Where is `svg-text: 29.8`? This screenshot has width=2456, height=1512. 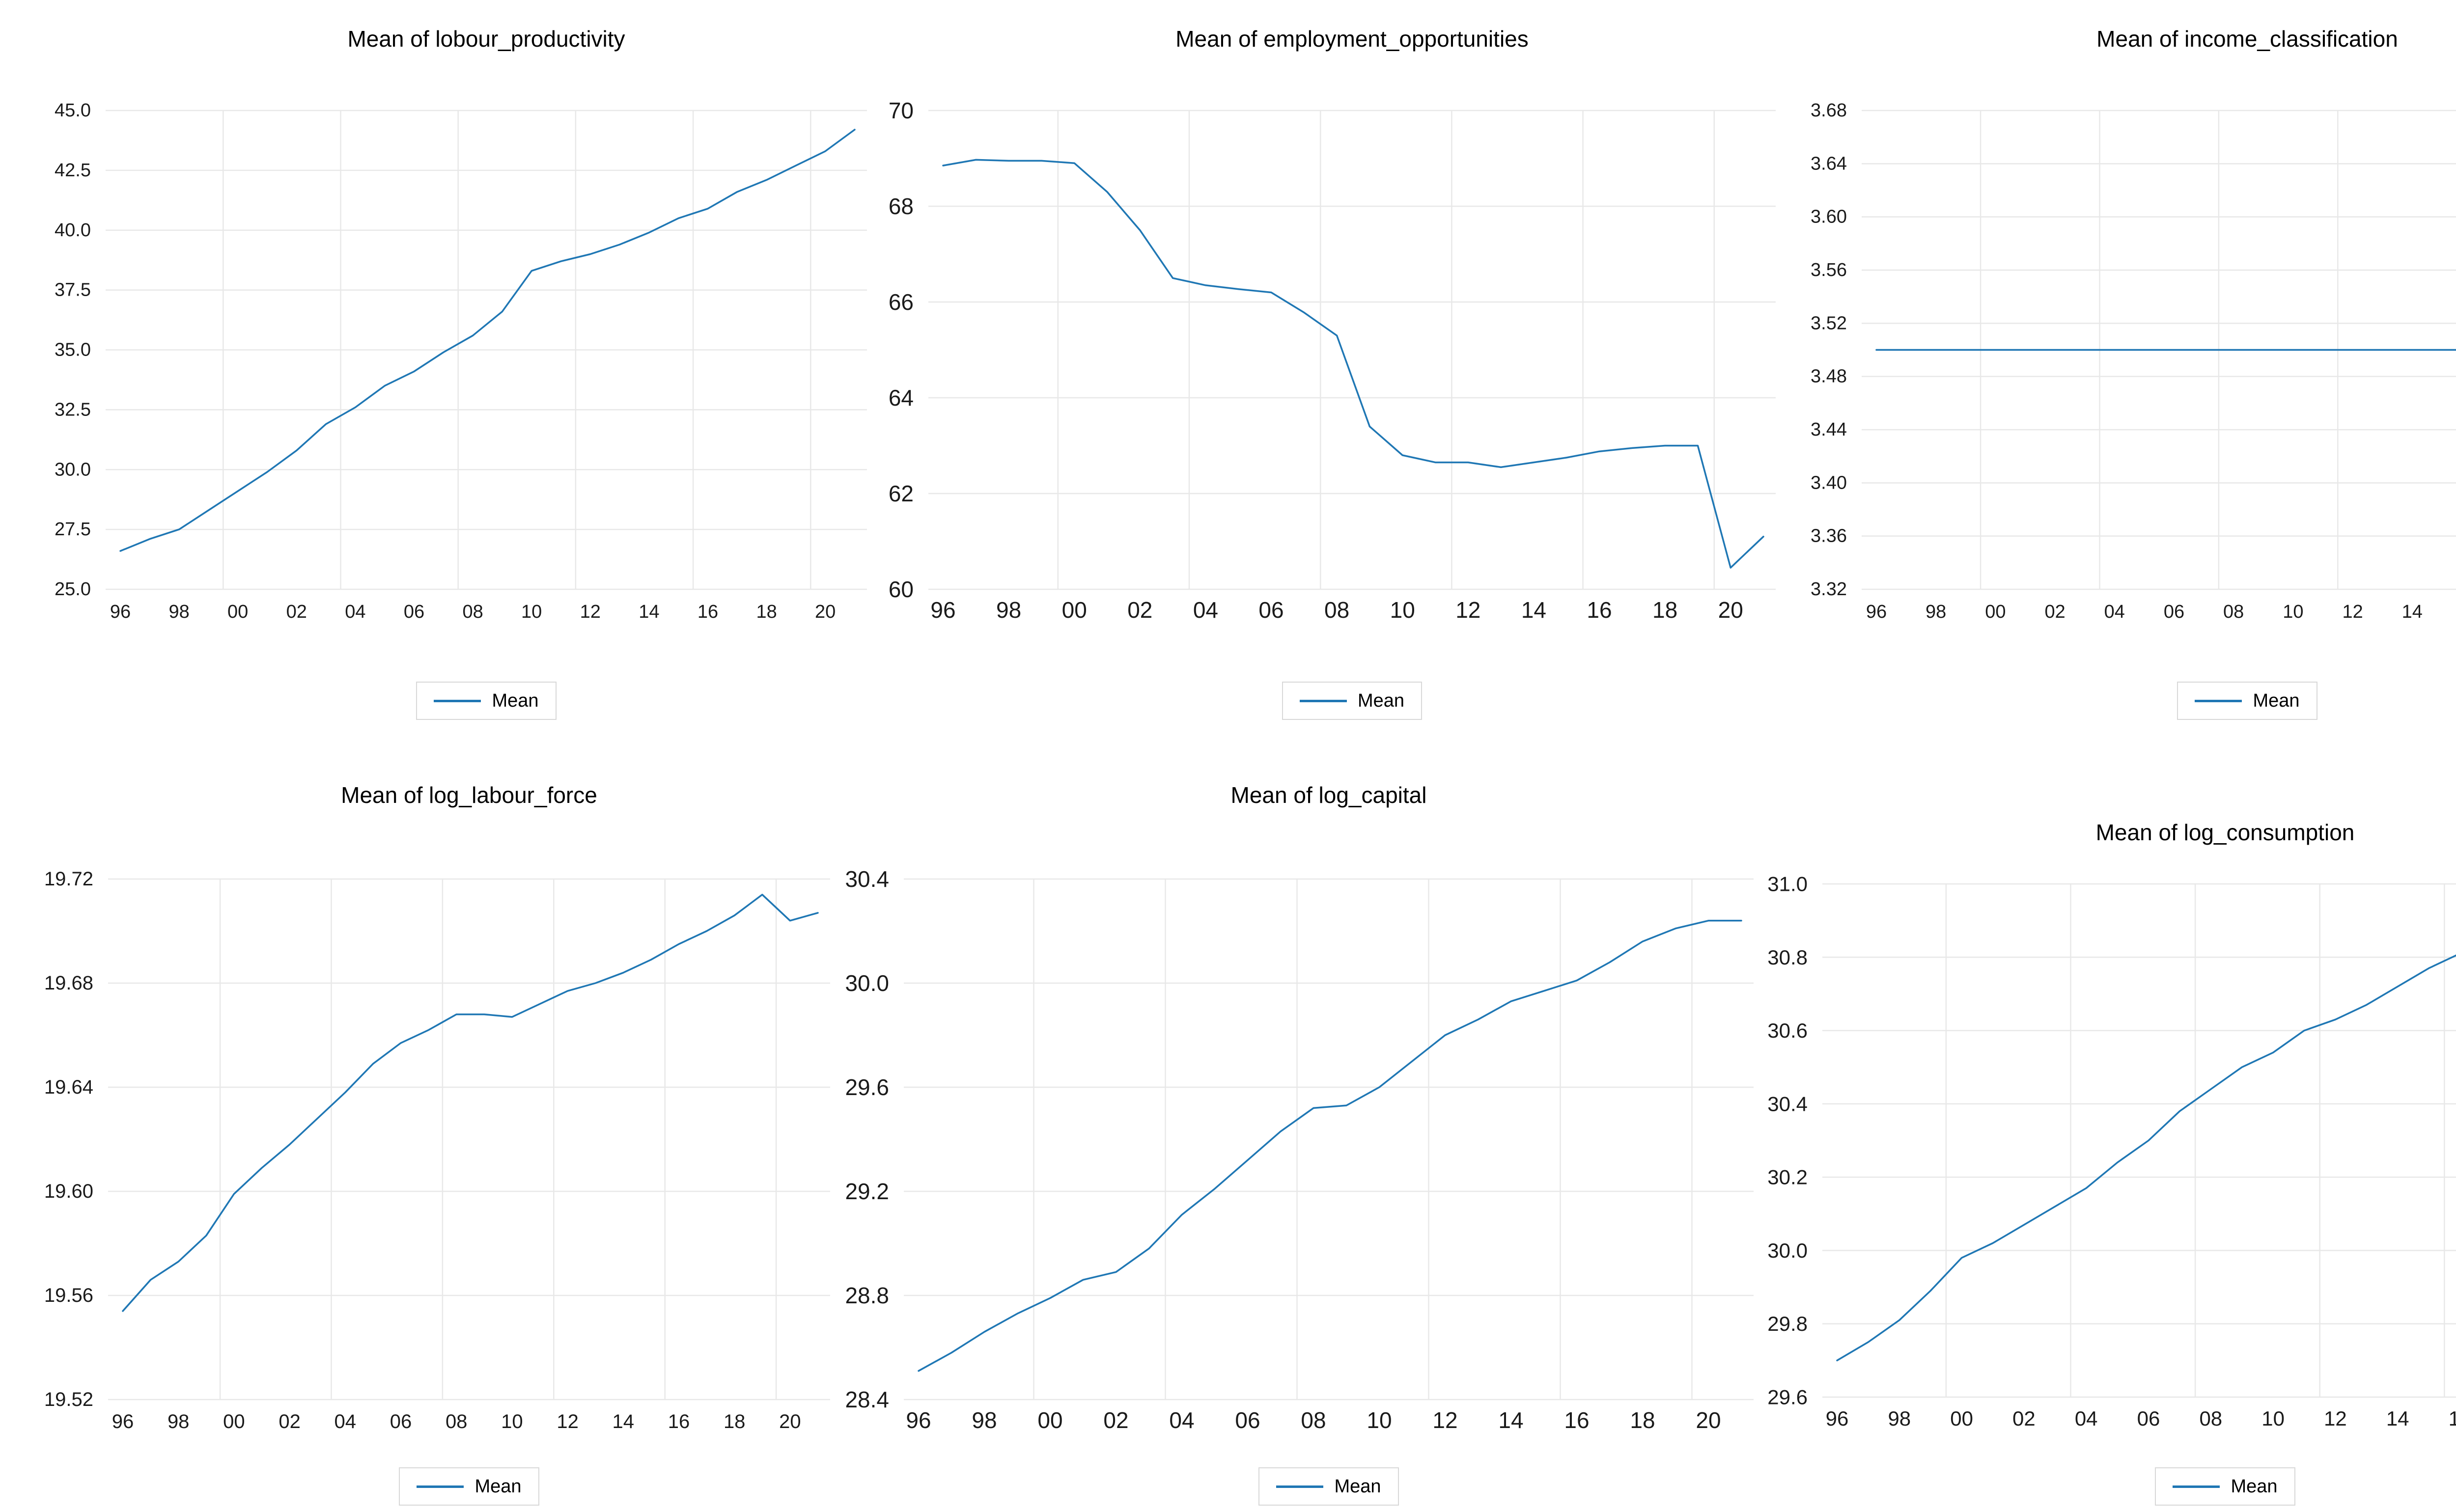 svg-text: 29.8 is located at coordinates (1787, 1324).